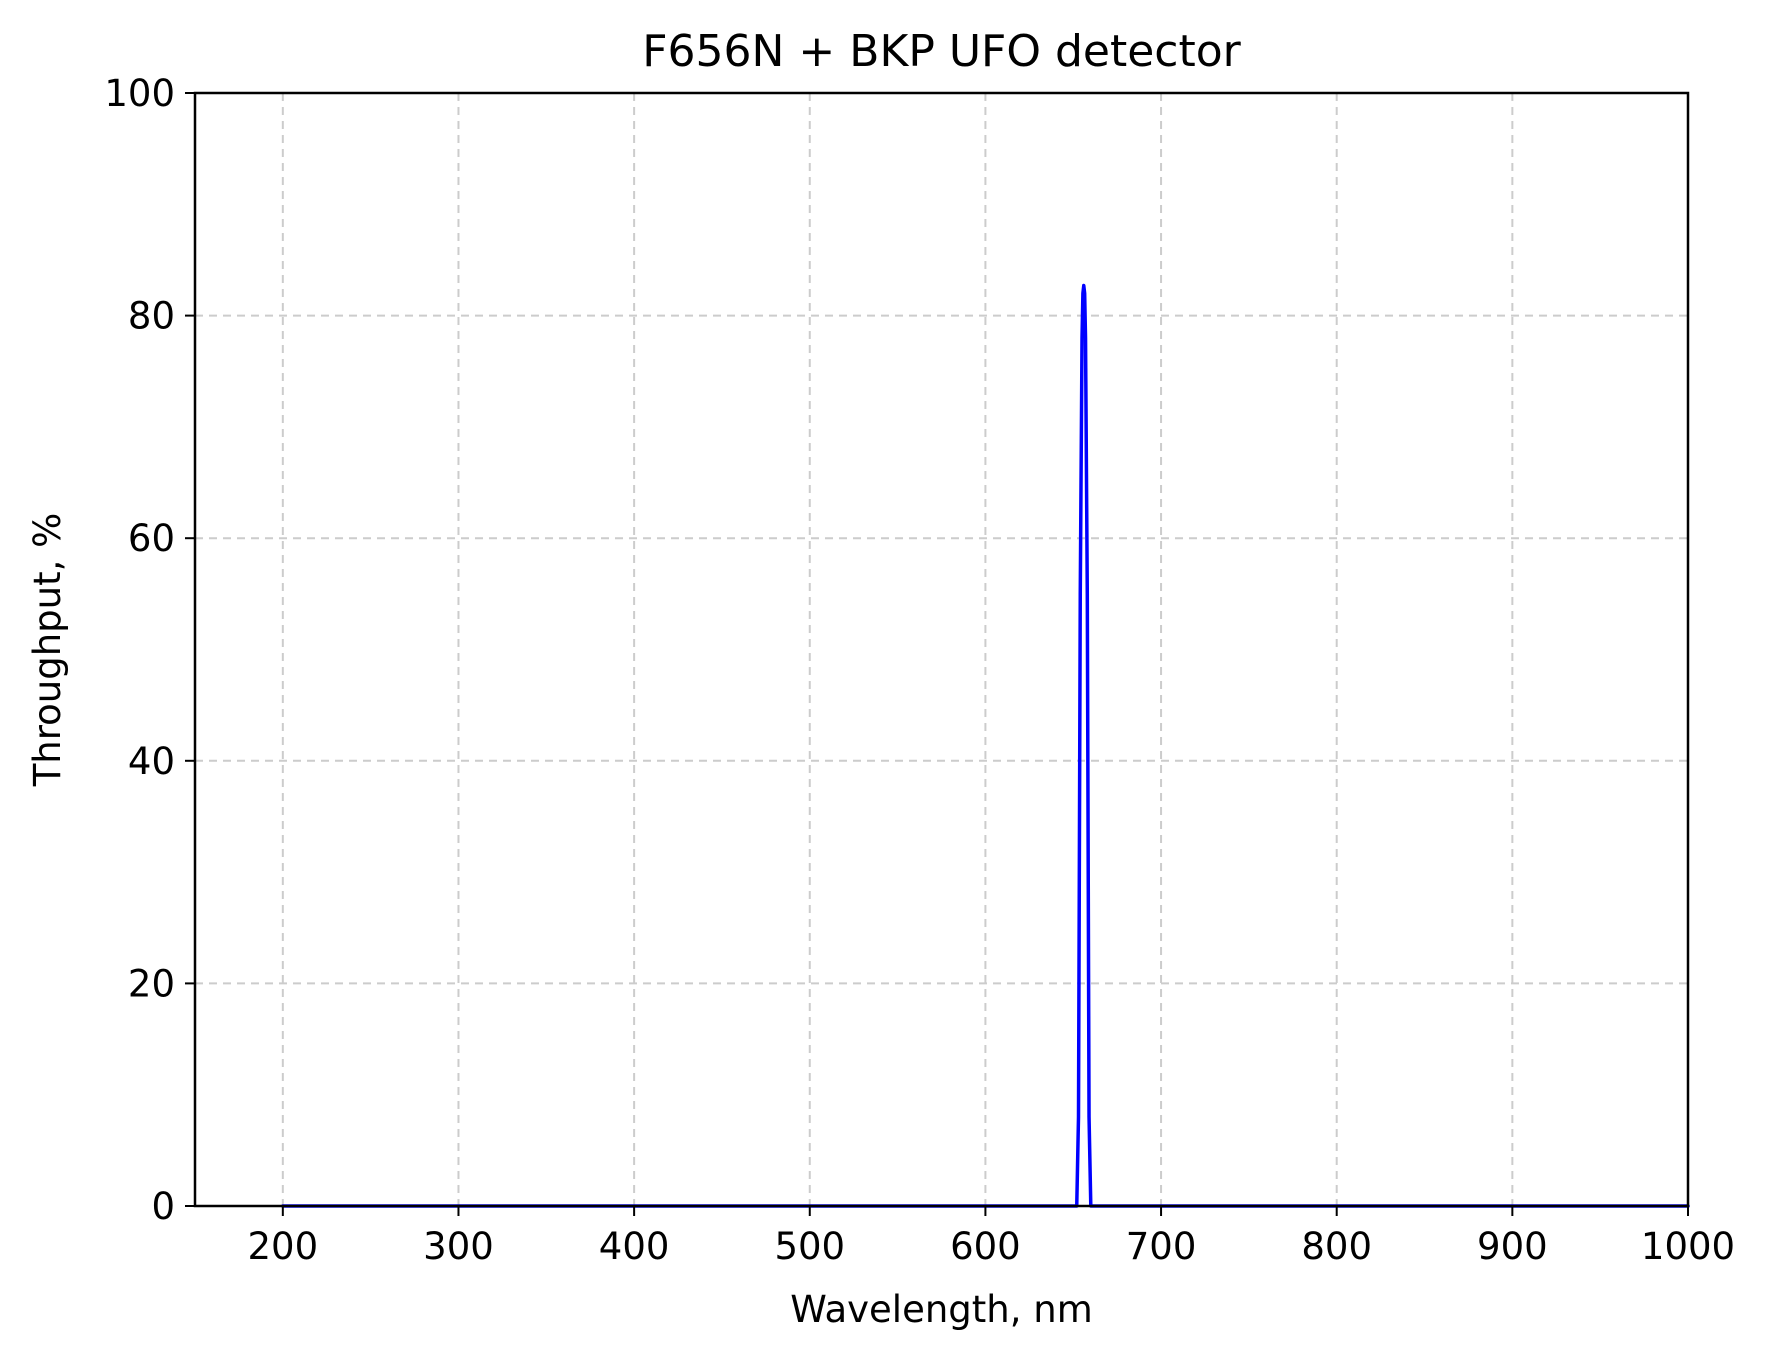 The width and height of the screenshot is (1766, 1357). I want to click on x-tick-label: 900, so click(1512, 1246).